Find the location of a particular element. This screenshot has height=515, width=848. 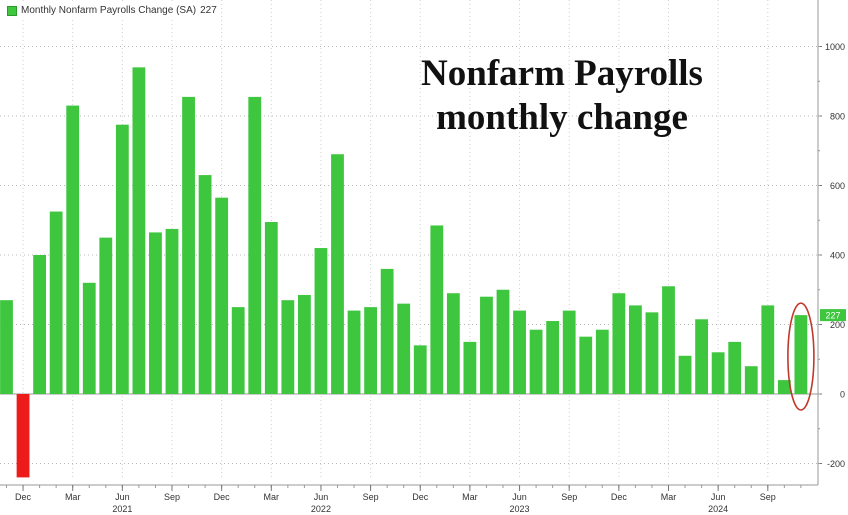

last-value-label: 227 is located at coordinates (832, 316).